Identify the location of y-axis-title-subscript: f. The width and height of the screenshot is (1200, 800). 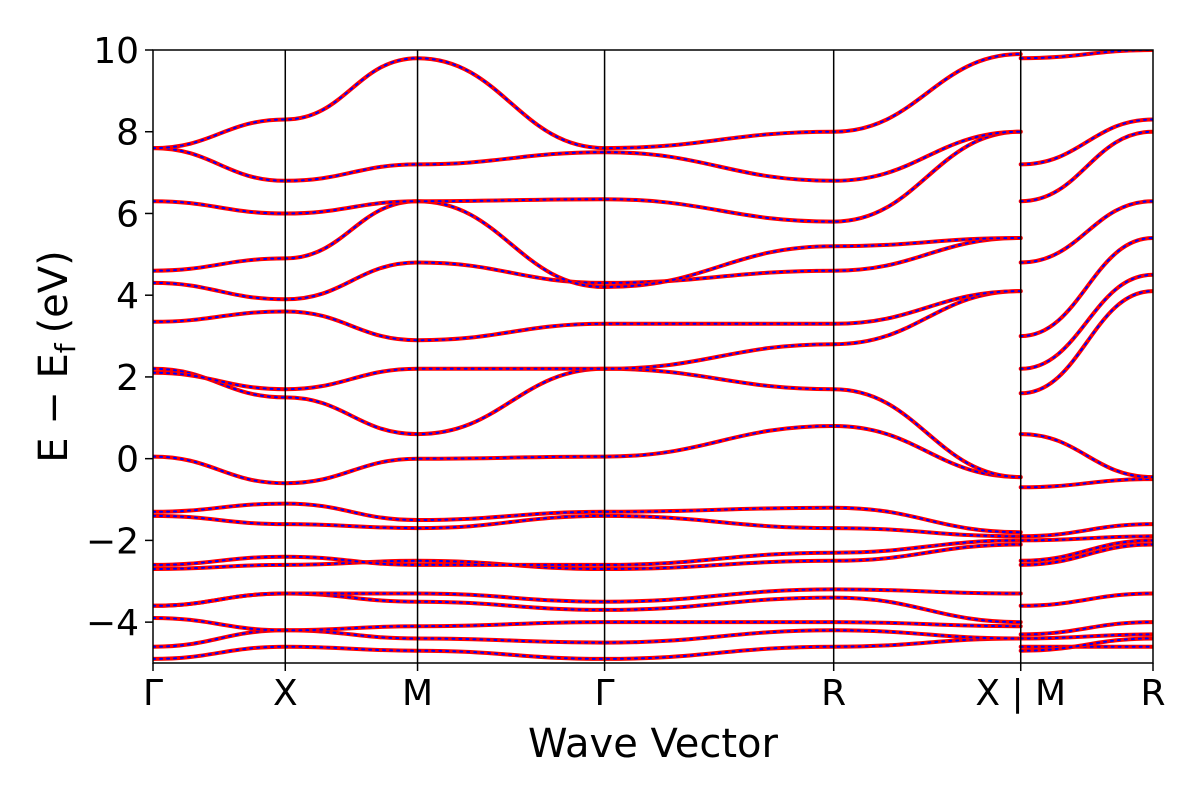
(65, 347).